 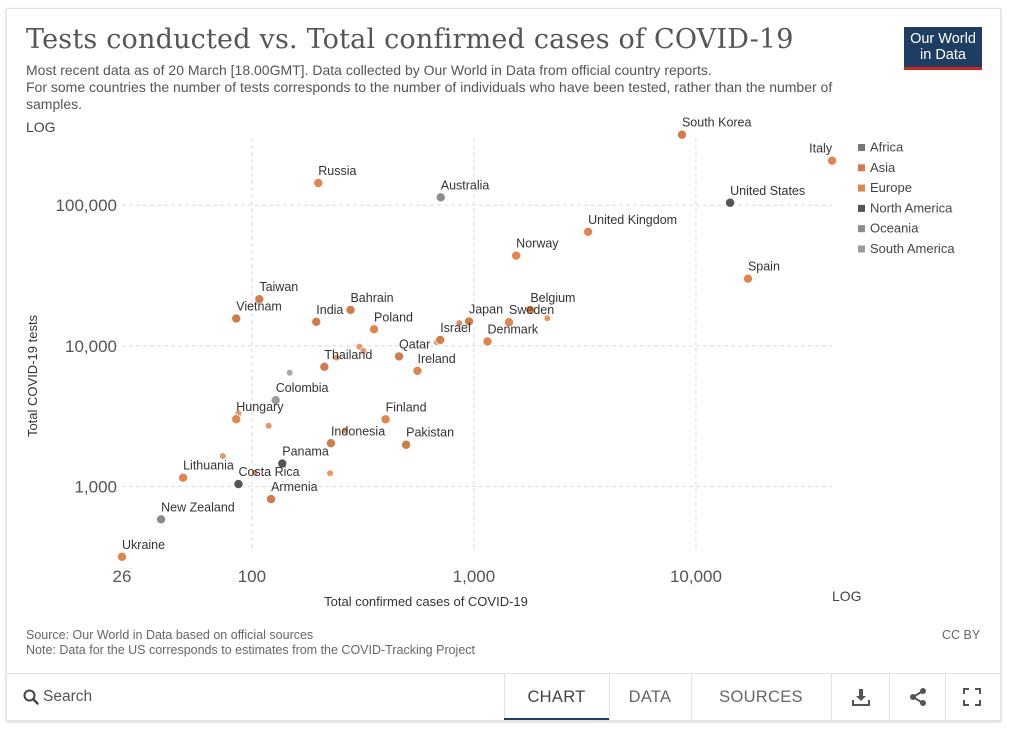 What do you see at coordinates (41, 127) in the screenshot?
I see `y-scale-toggle: LOG` at bounding box center [41, 127].